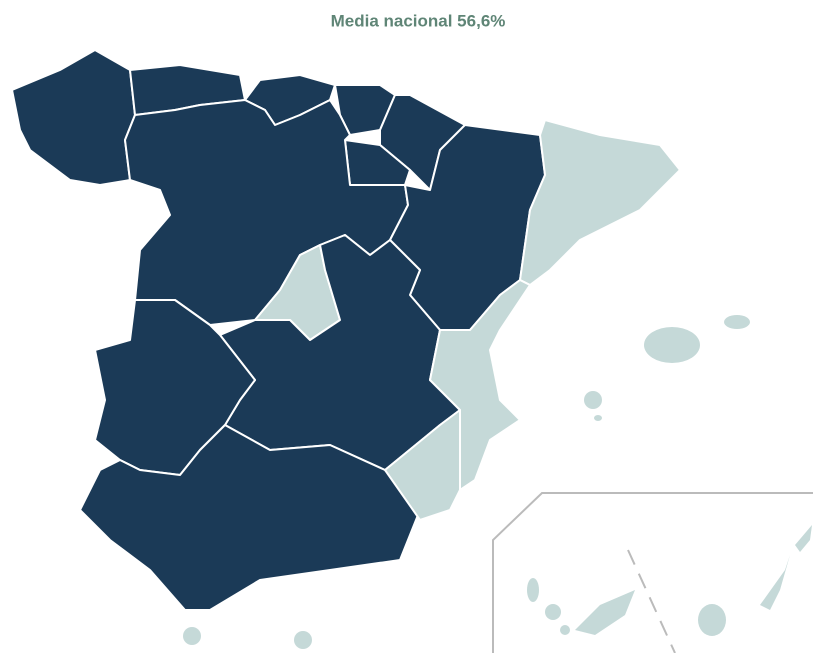  Describe the element at coordinates (303, 640) in the screenshot. I see `melilla` at that location.